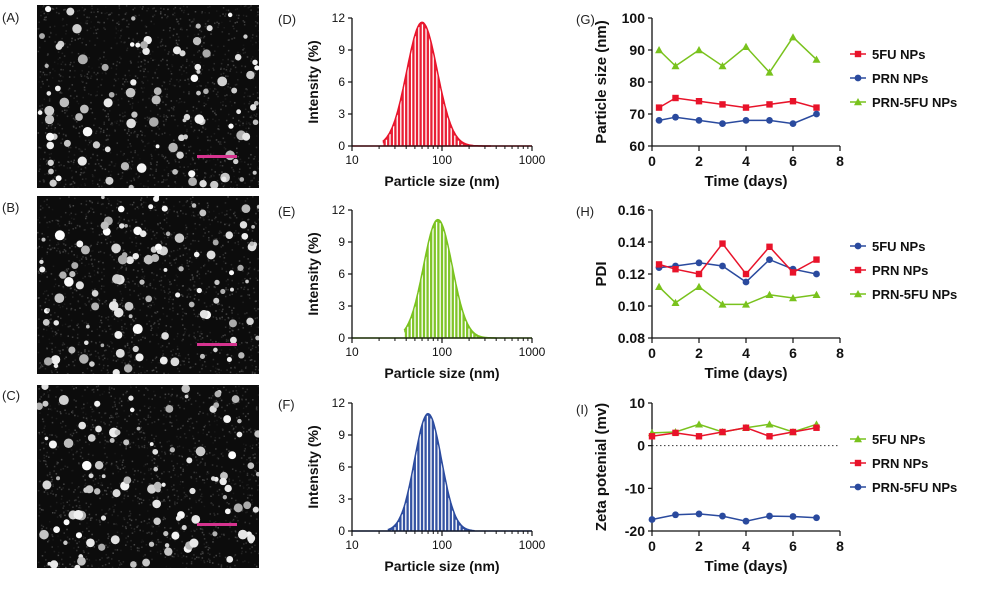  Describe the element at coordinates (840, 546) in the screenshot. I see `x-tick-label: 8` at that location.